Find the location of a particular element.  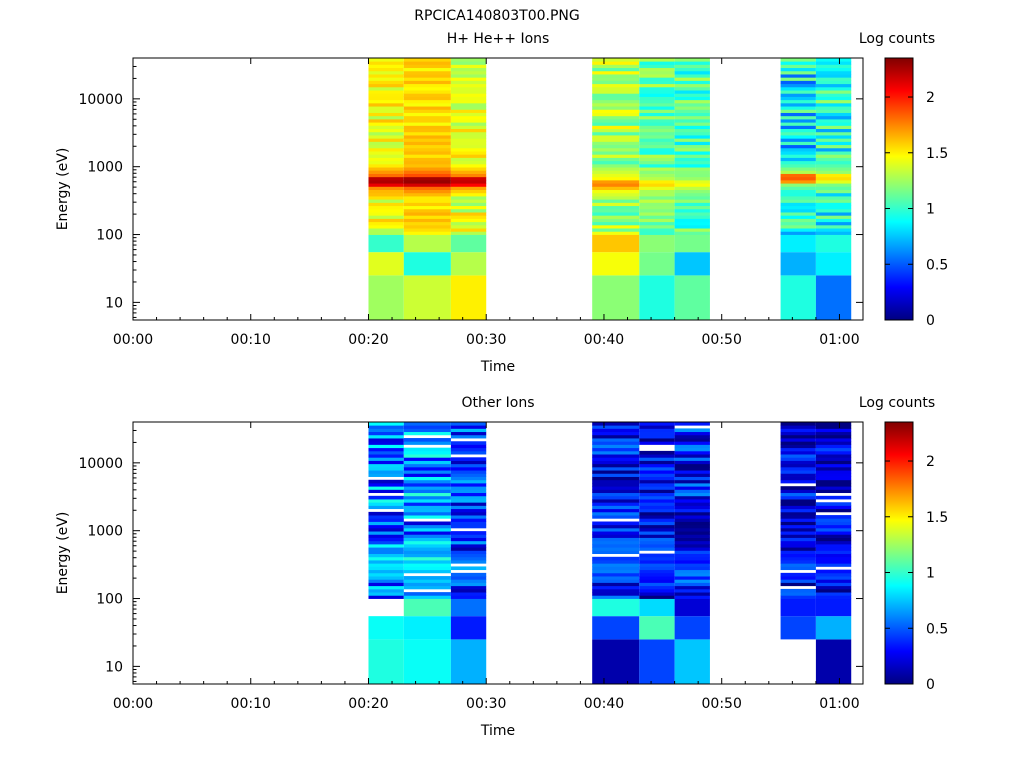

colorbar-tick-label: 0 is located at coordinates (930, 321).